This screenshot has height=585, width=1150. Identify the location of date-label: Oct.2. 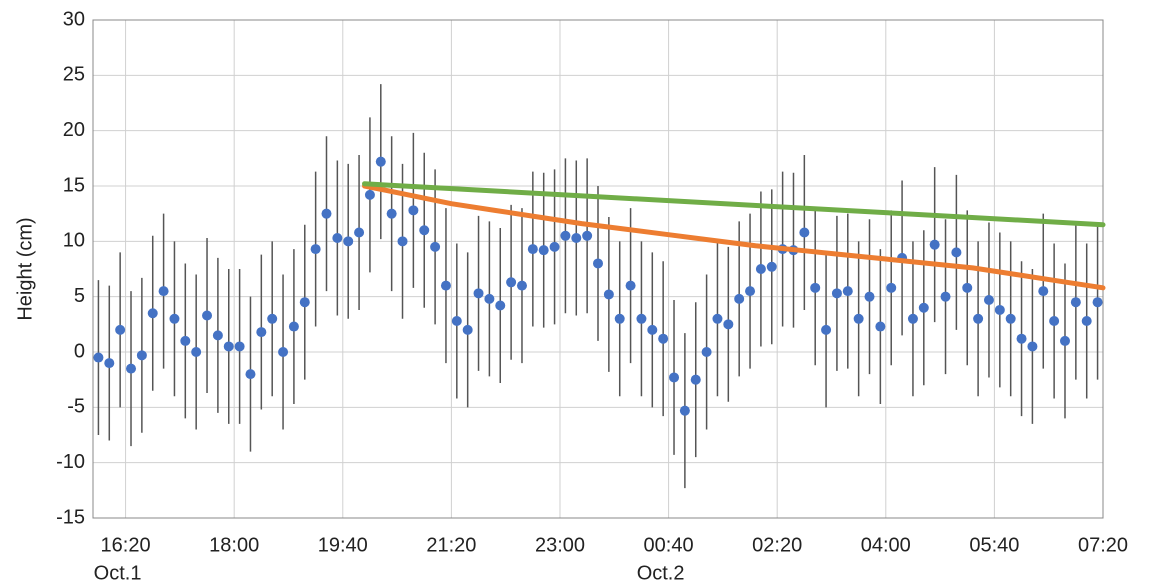
(661, 573).